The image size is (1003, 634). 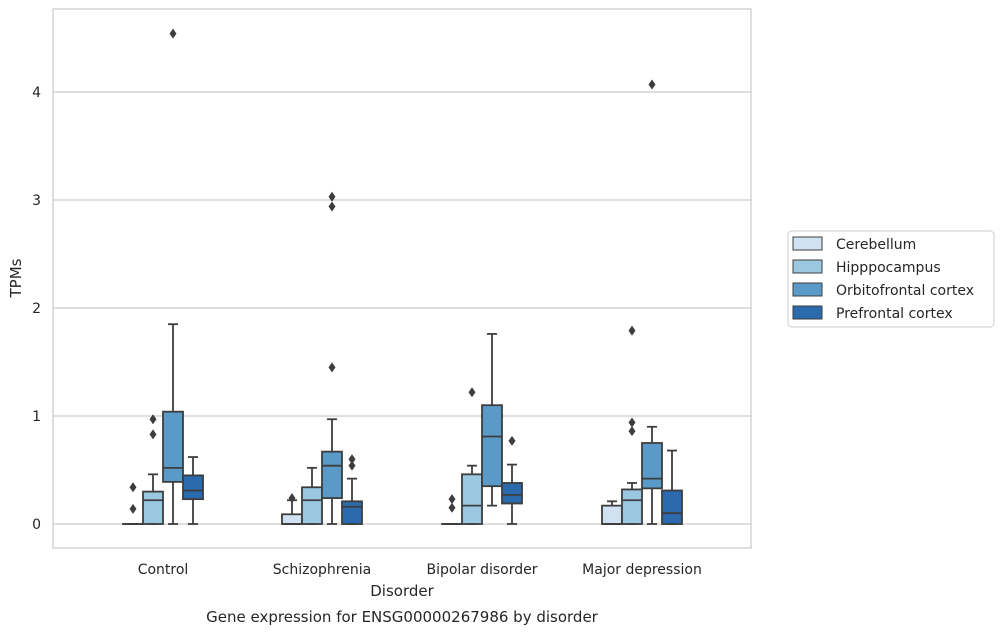 What do you see at coordinates (153, 469) in the screenshot?
I see `box-hipppocampus-control` at bounding box center [153, 469].